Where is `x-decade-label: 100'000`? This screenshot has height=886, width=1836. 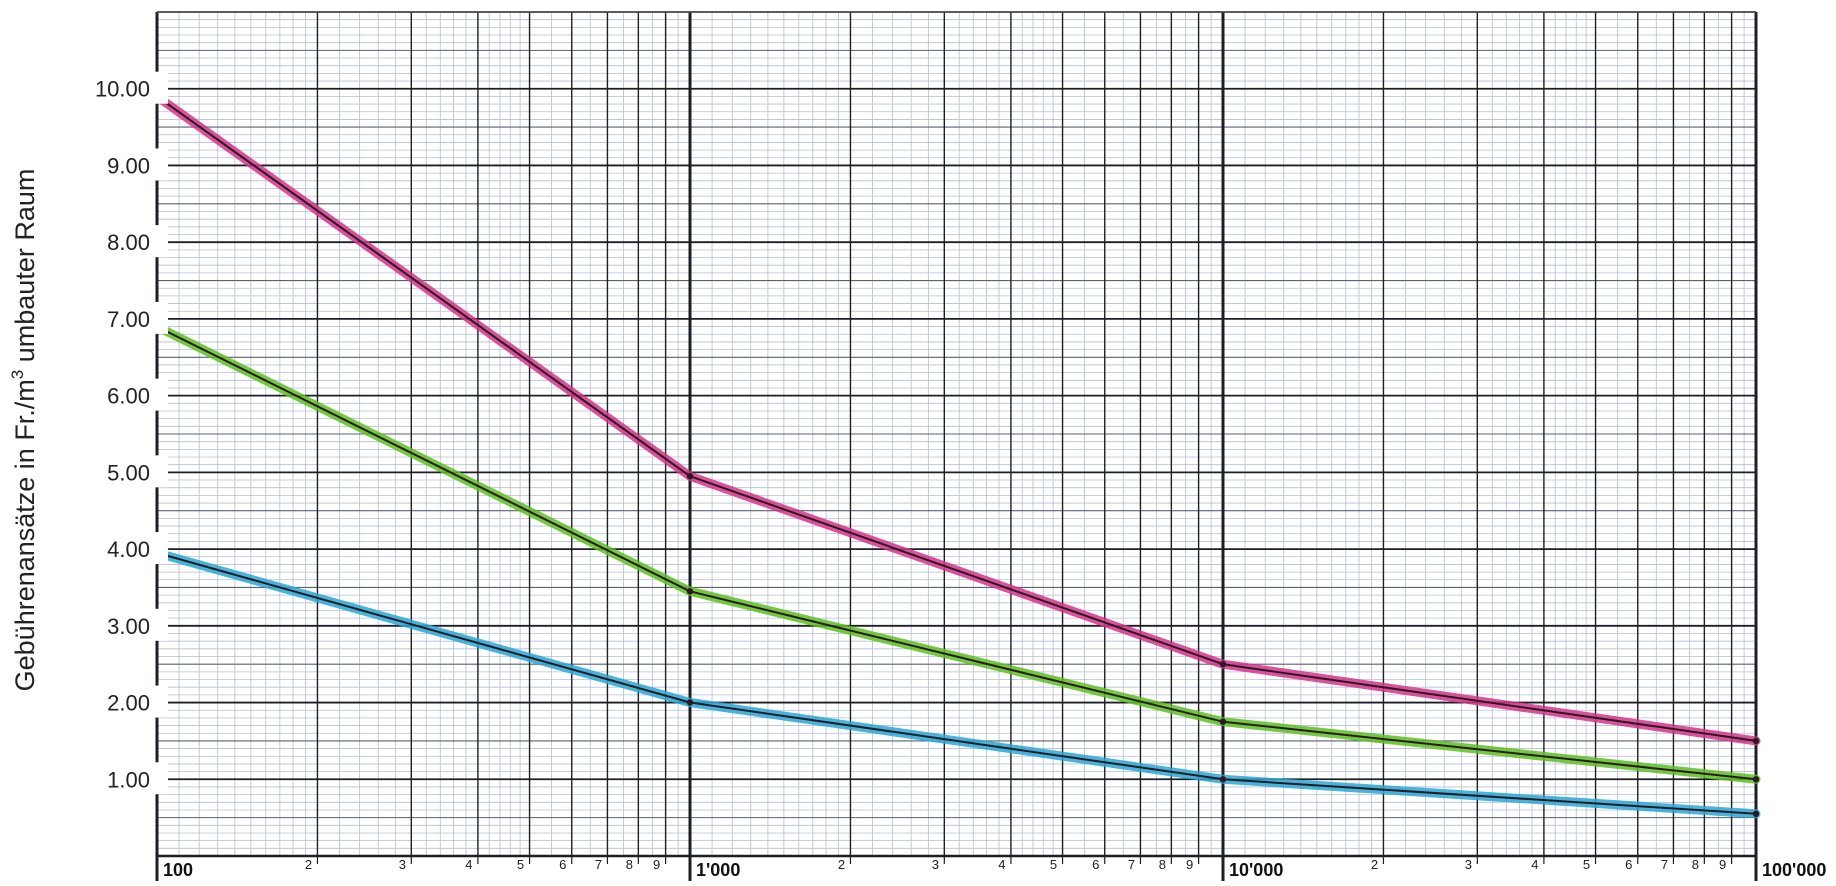
x-decade-label: 100'000 is located at coordinates (1794, 870).